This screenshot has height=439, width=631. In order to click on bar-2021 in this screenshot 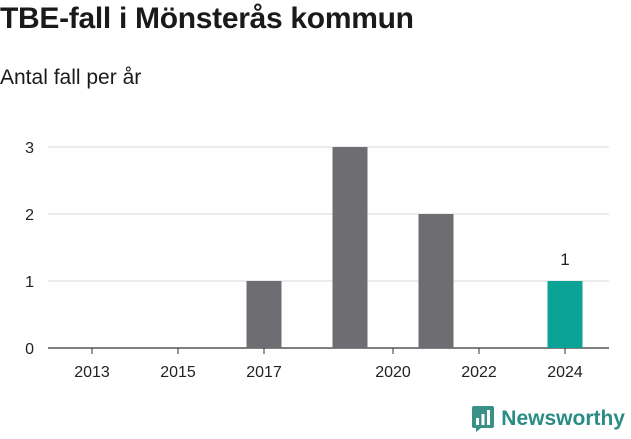, I will do `click(436, 281)`.